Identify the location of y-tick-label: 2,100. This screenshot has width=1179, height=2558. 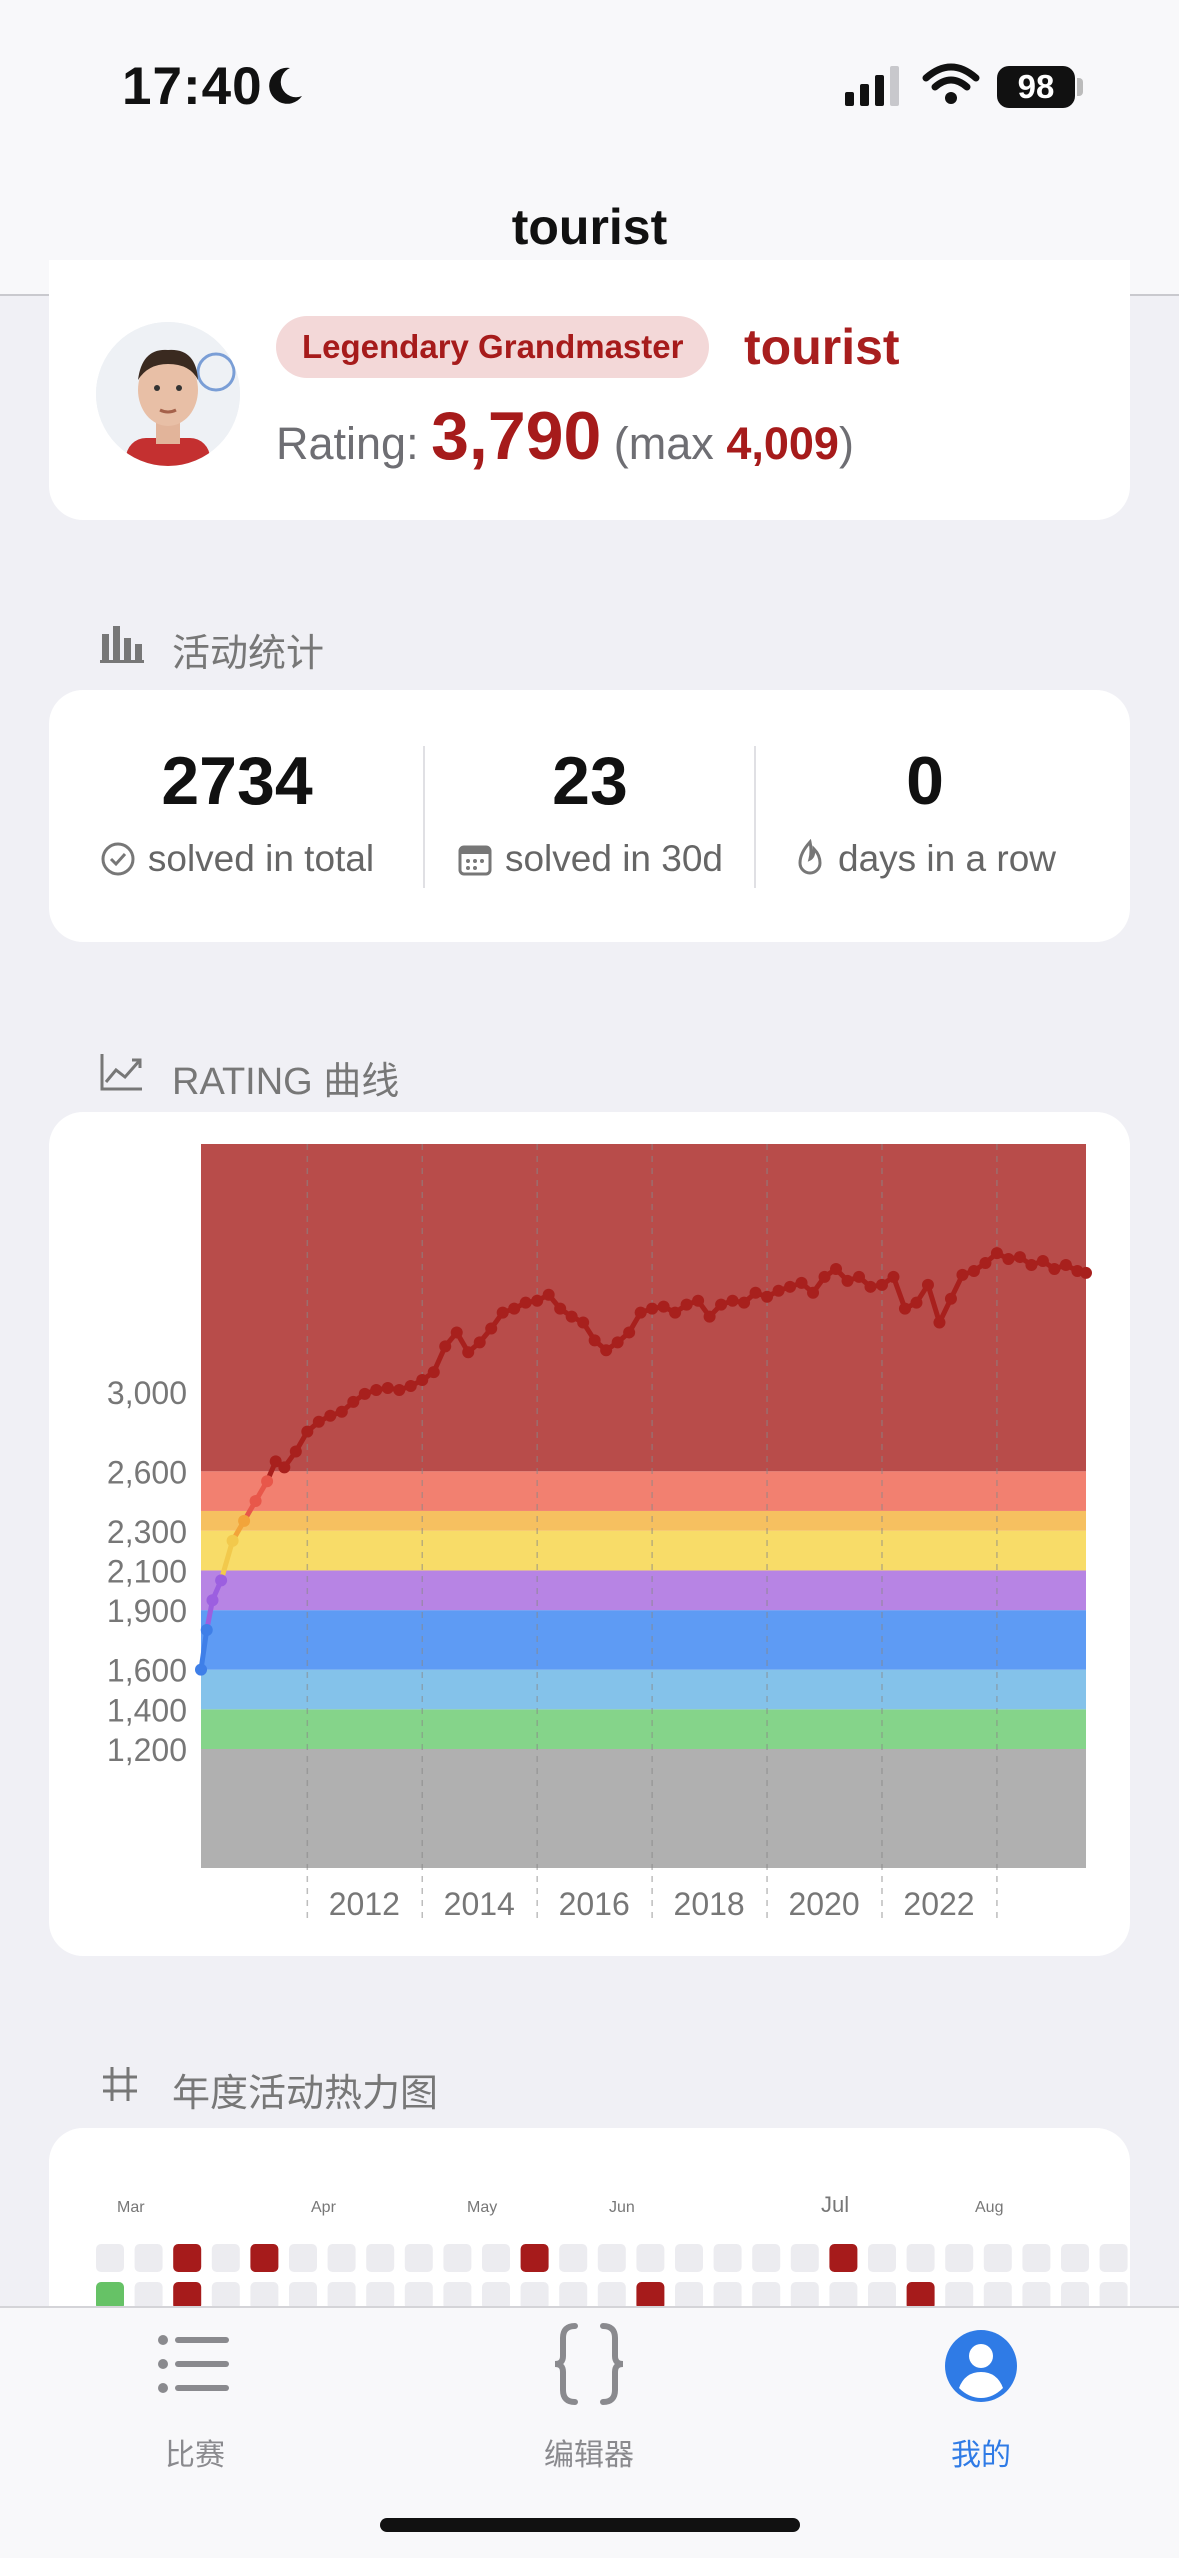
(147, 1571).